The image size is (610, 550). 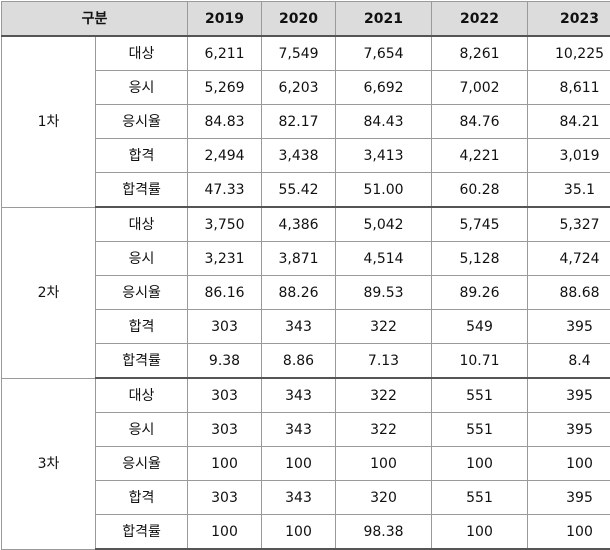 I want to click on value-cell: 47.33, so click(x=225, y=190).